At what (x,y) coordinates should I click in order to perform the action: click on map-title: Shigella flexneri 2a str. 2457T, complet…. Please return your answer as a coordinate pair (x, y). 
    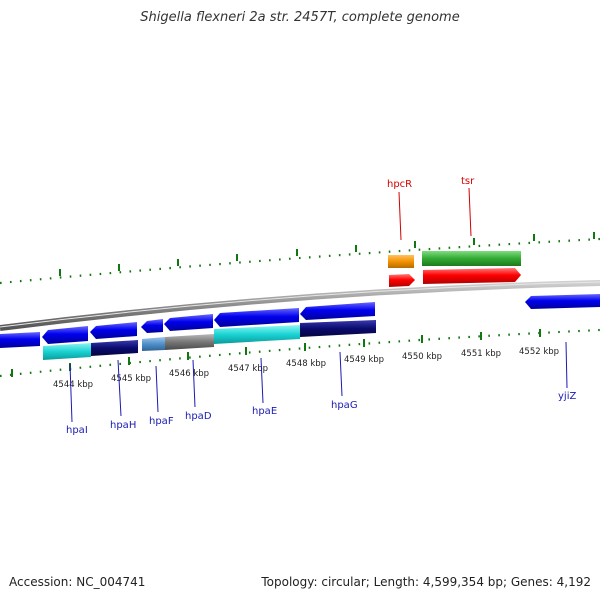
    Looking at the image, I should click on (300, 17).